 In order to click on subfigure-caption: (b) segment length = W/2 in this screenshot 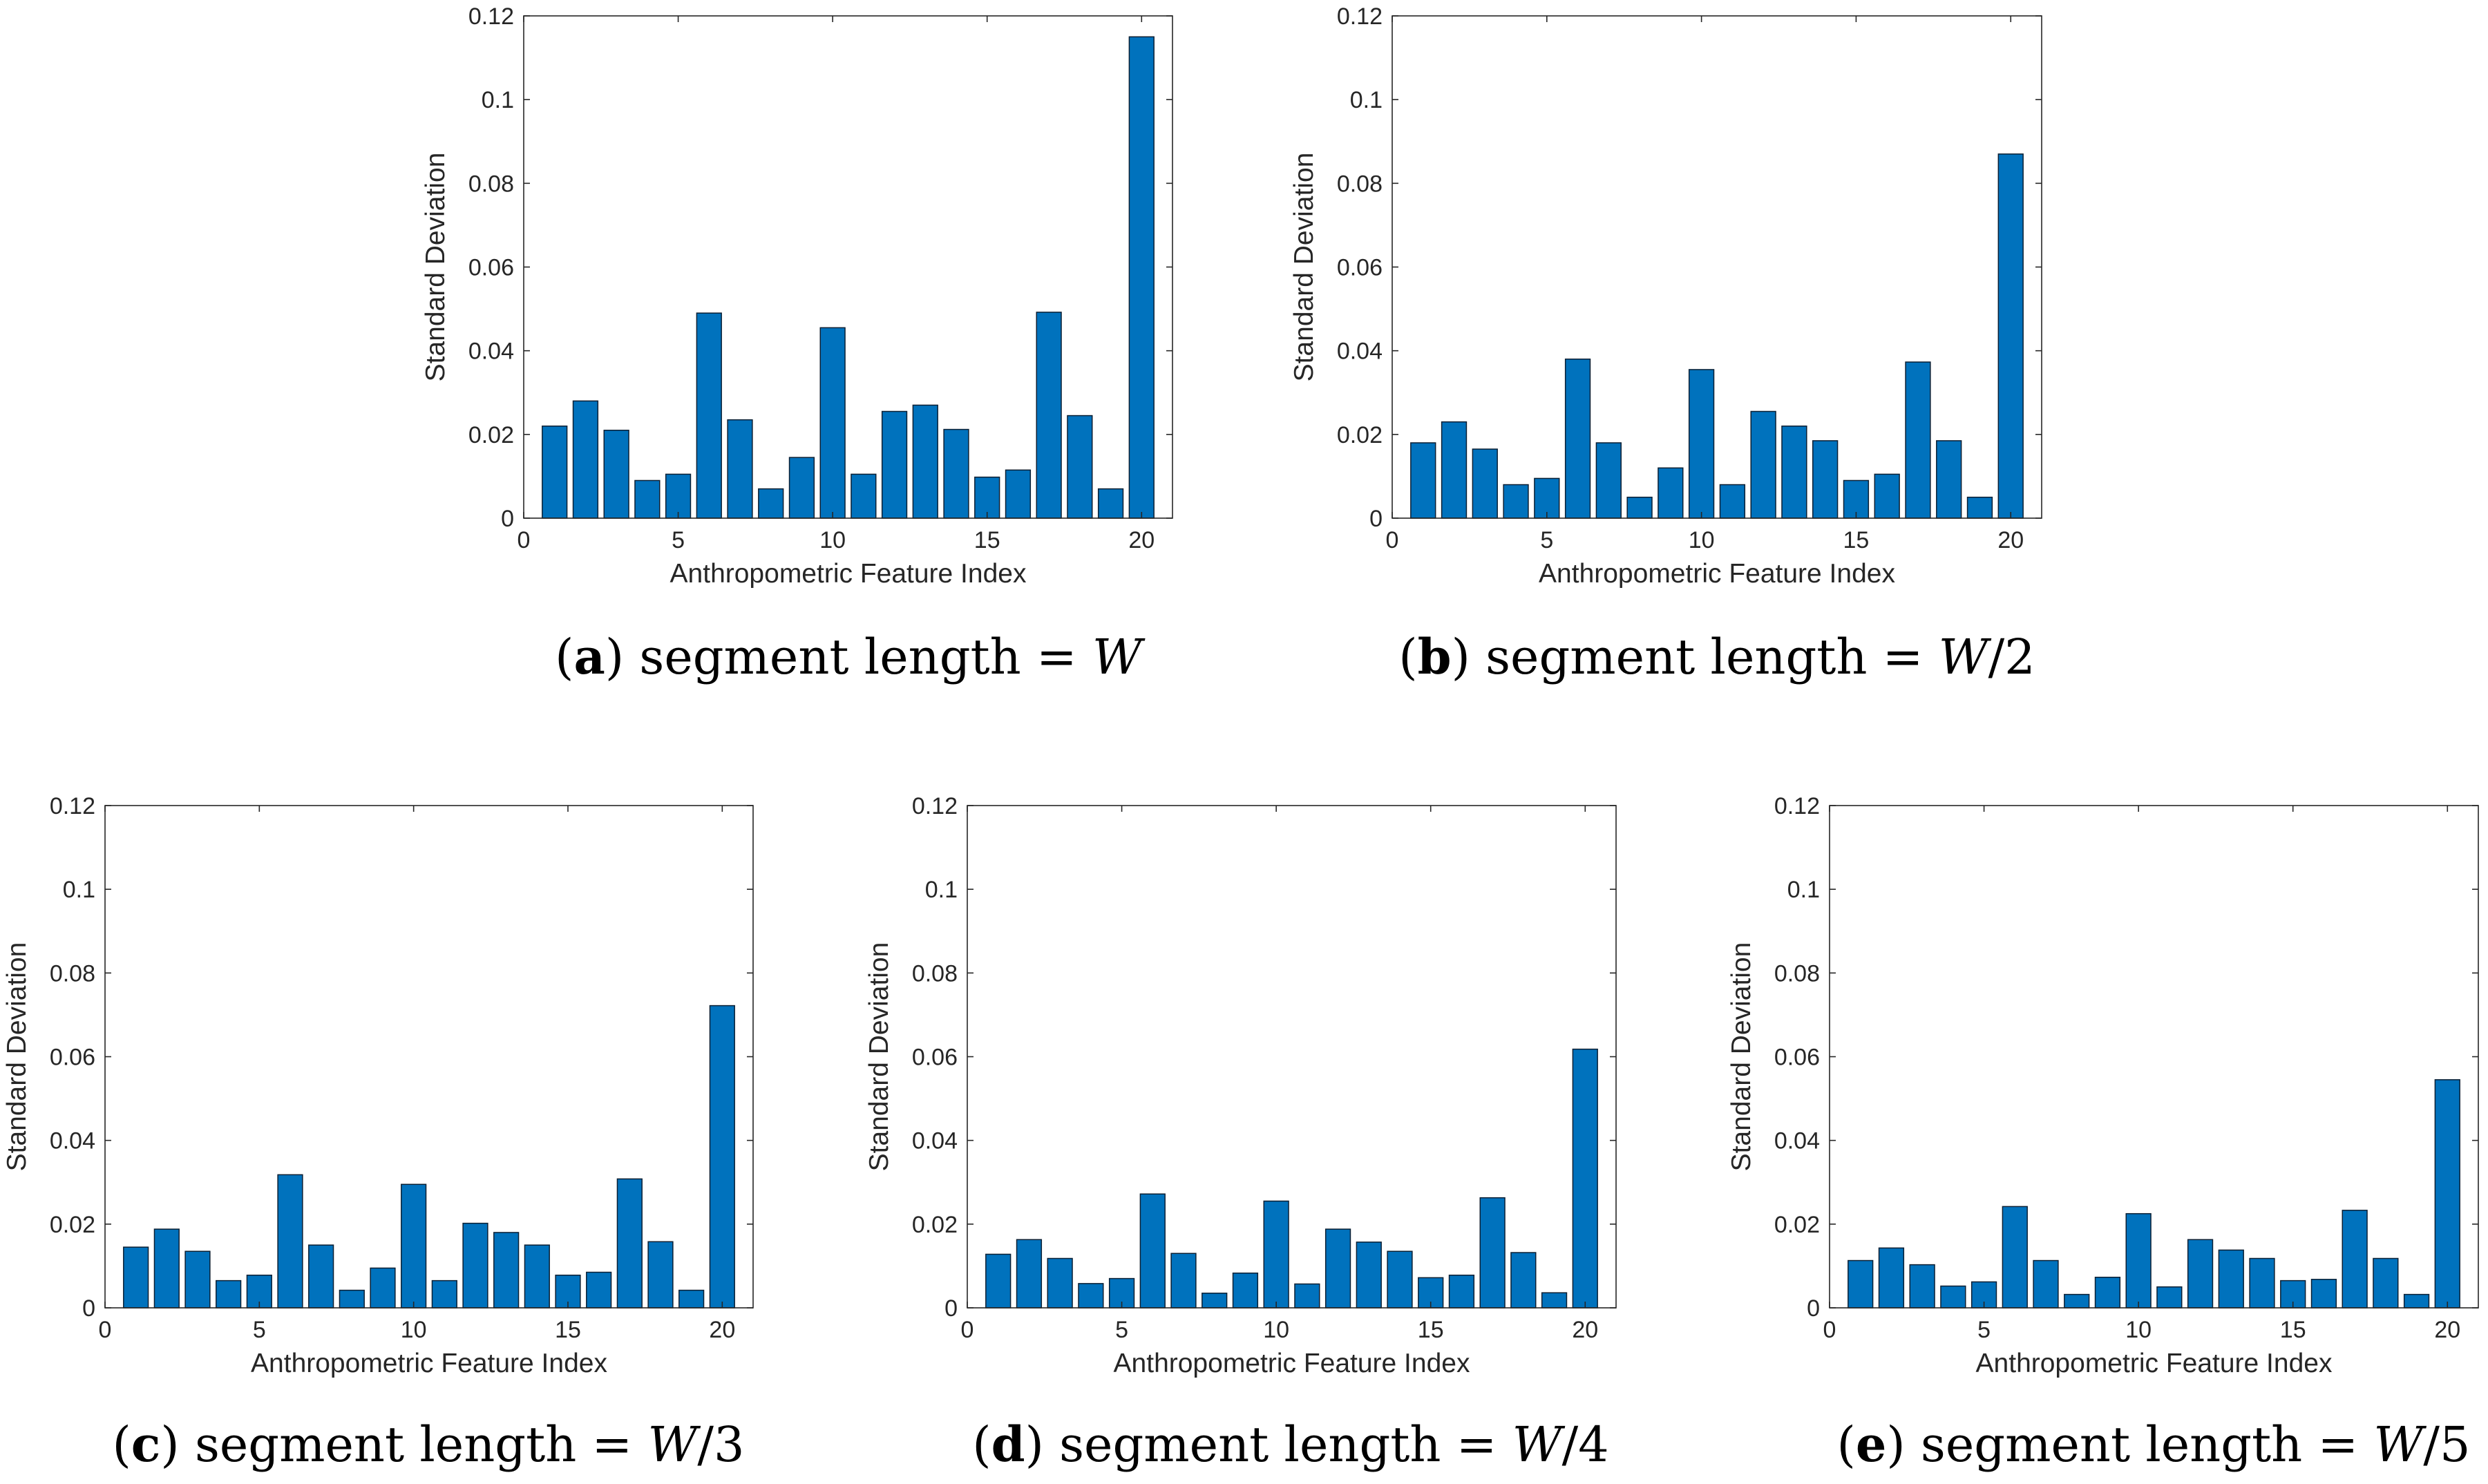, I will do `click(1716, 656)`.